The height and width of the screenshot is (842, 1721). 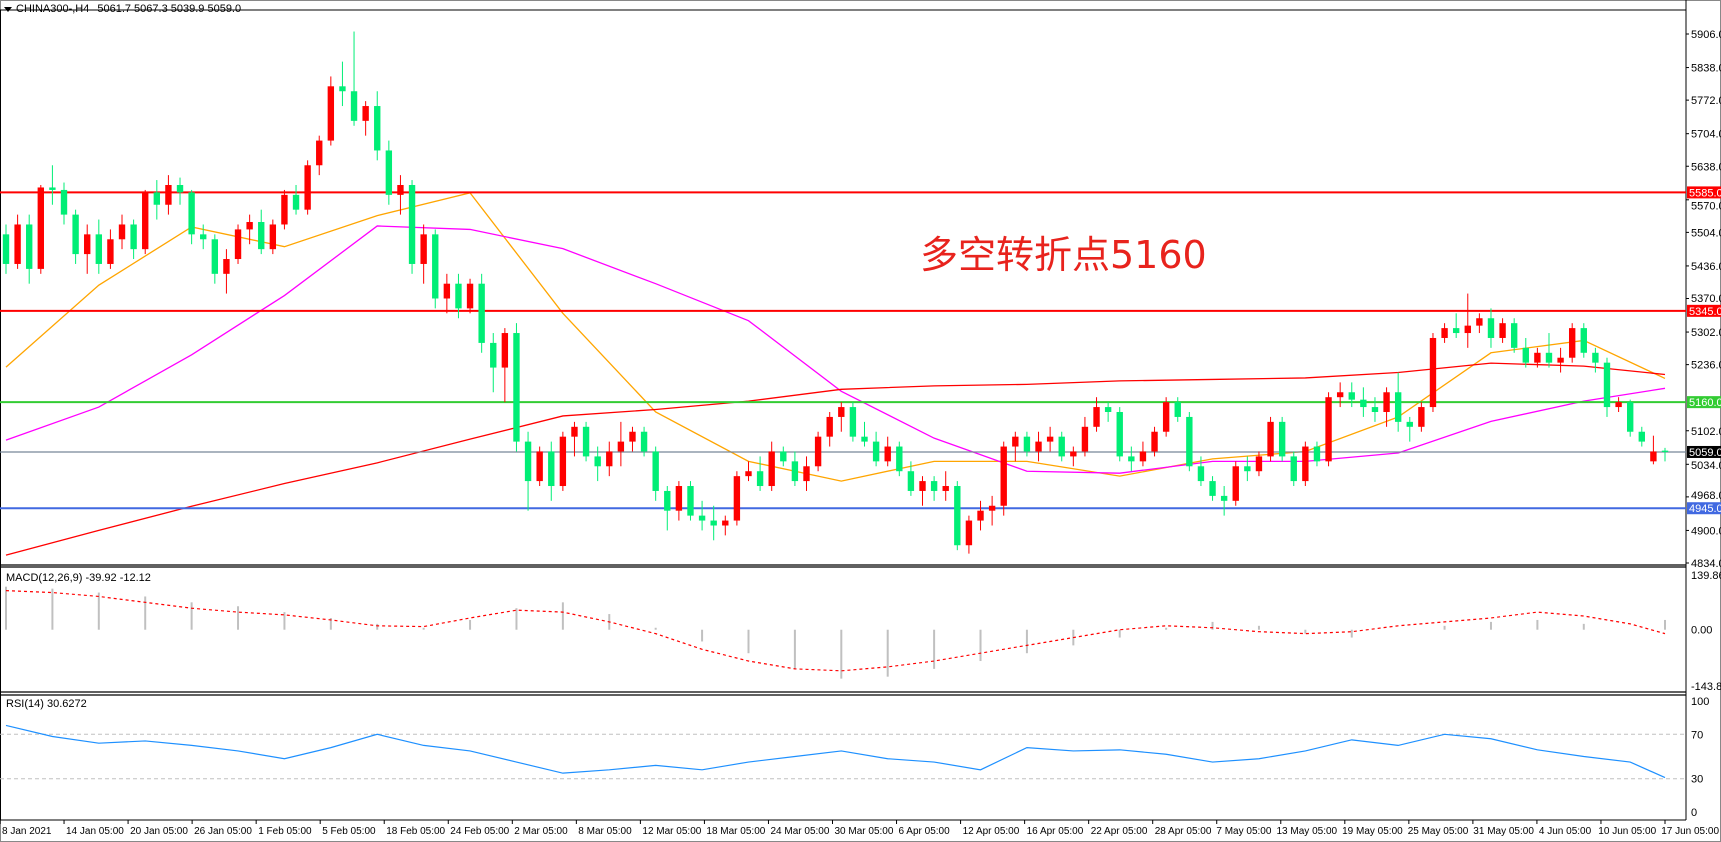 I want to click on rsi-line, so click(x=835, y=751).